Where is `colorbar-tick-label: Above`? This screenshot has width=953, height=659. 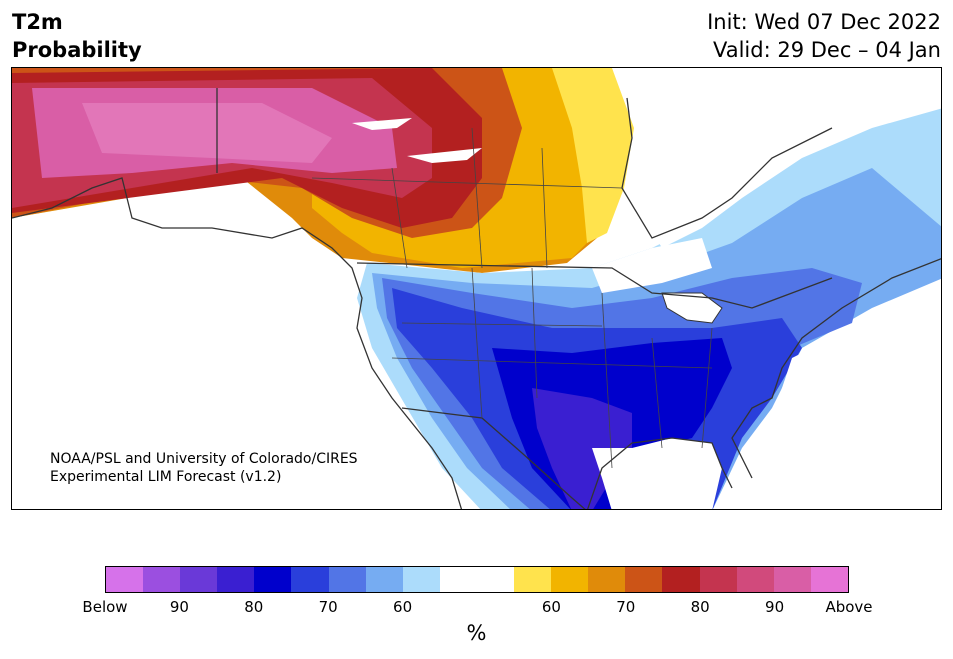
colorbar-tick-label: Above is located at coordinates (849, 607).